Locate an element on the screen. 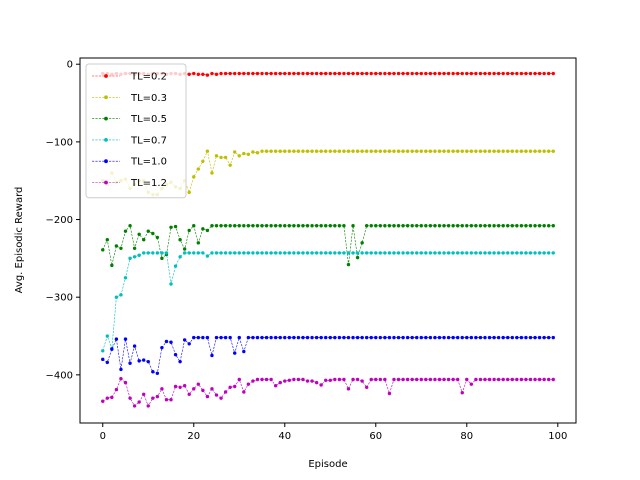 This screenshot has width=640, height=480. x-tick-label-2: 40 is located at coordinates (284, 436).